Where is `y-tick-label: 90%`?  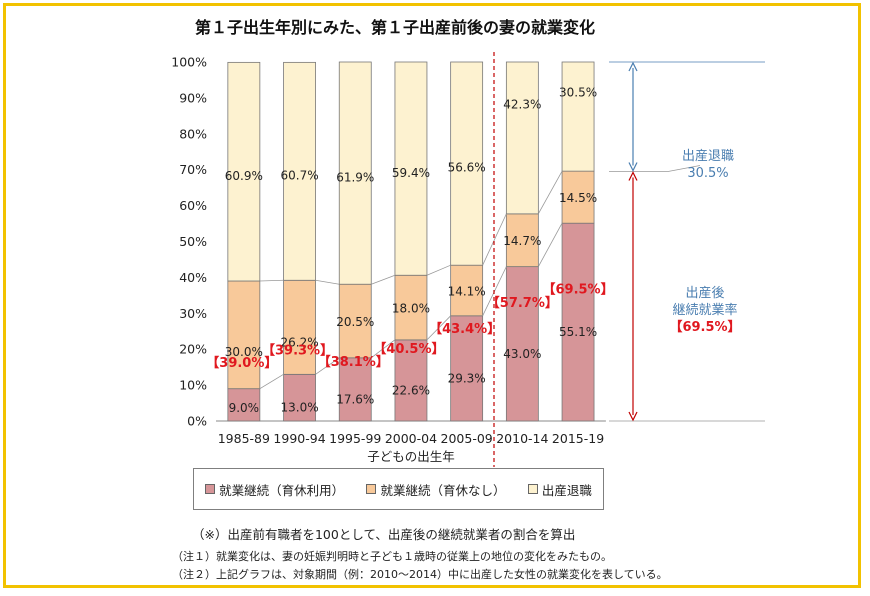
y-tick-label: 90% is located at coordinates (193, 97).